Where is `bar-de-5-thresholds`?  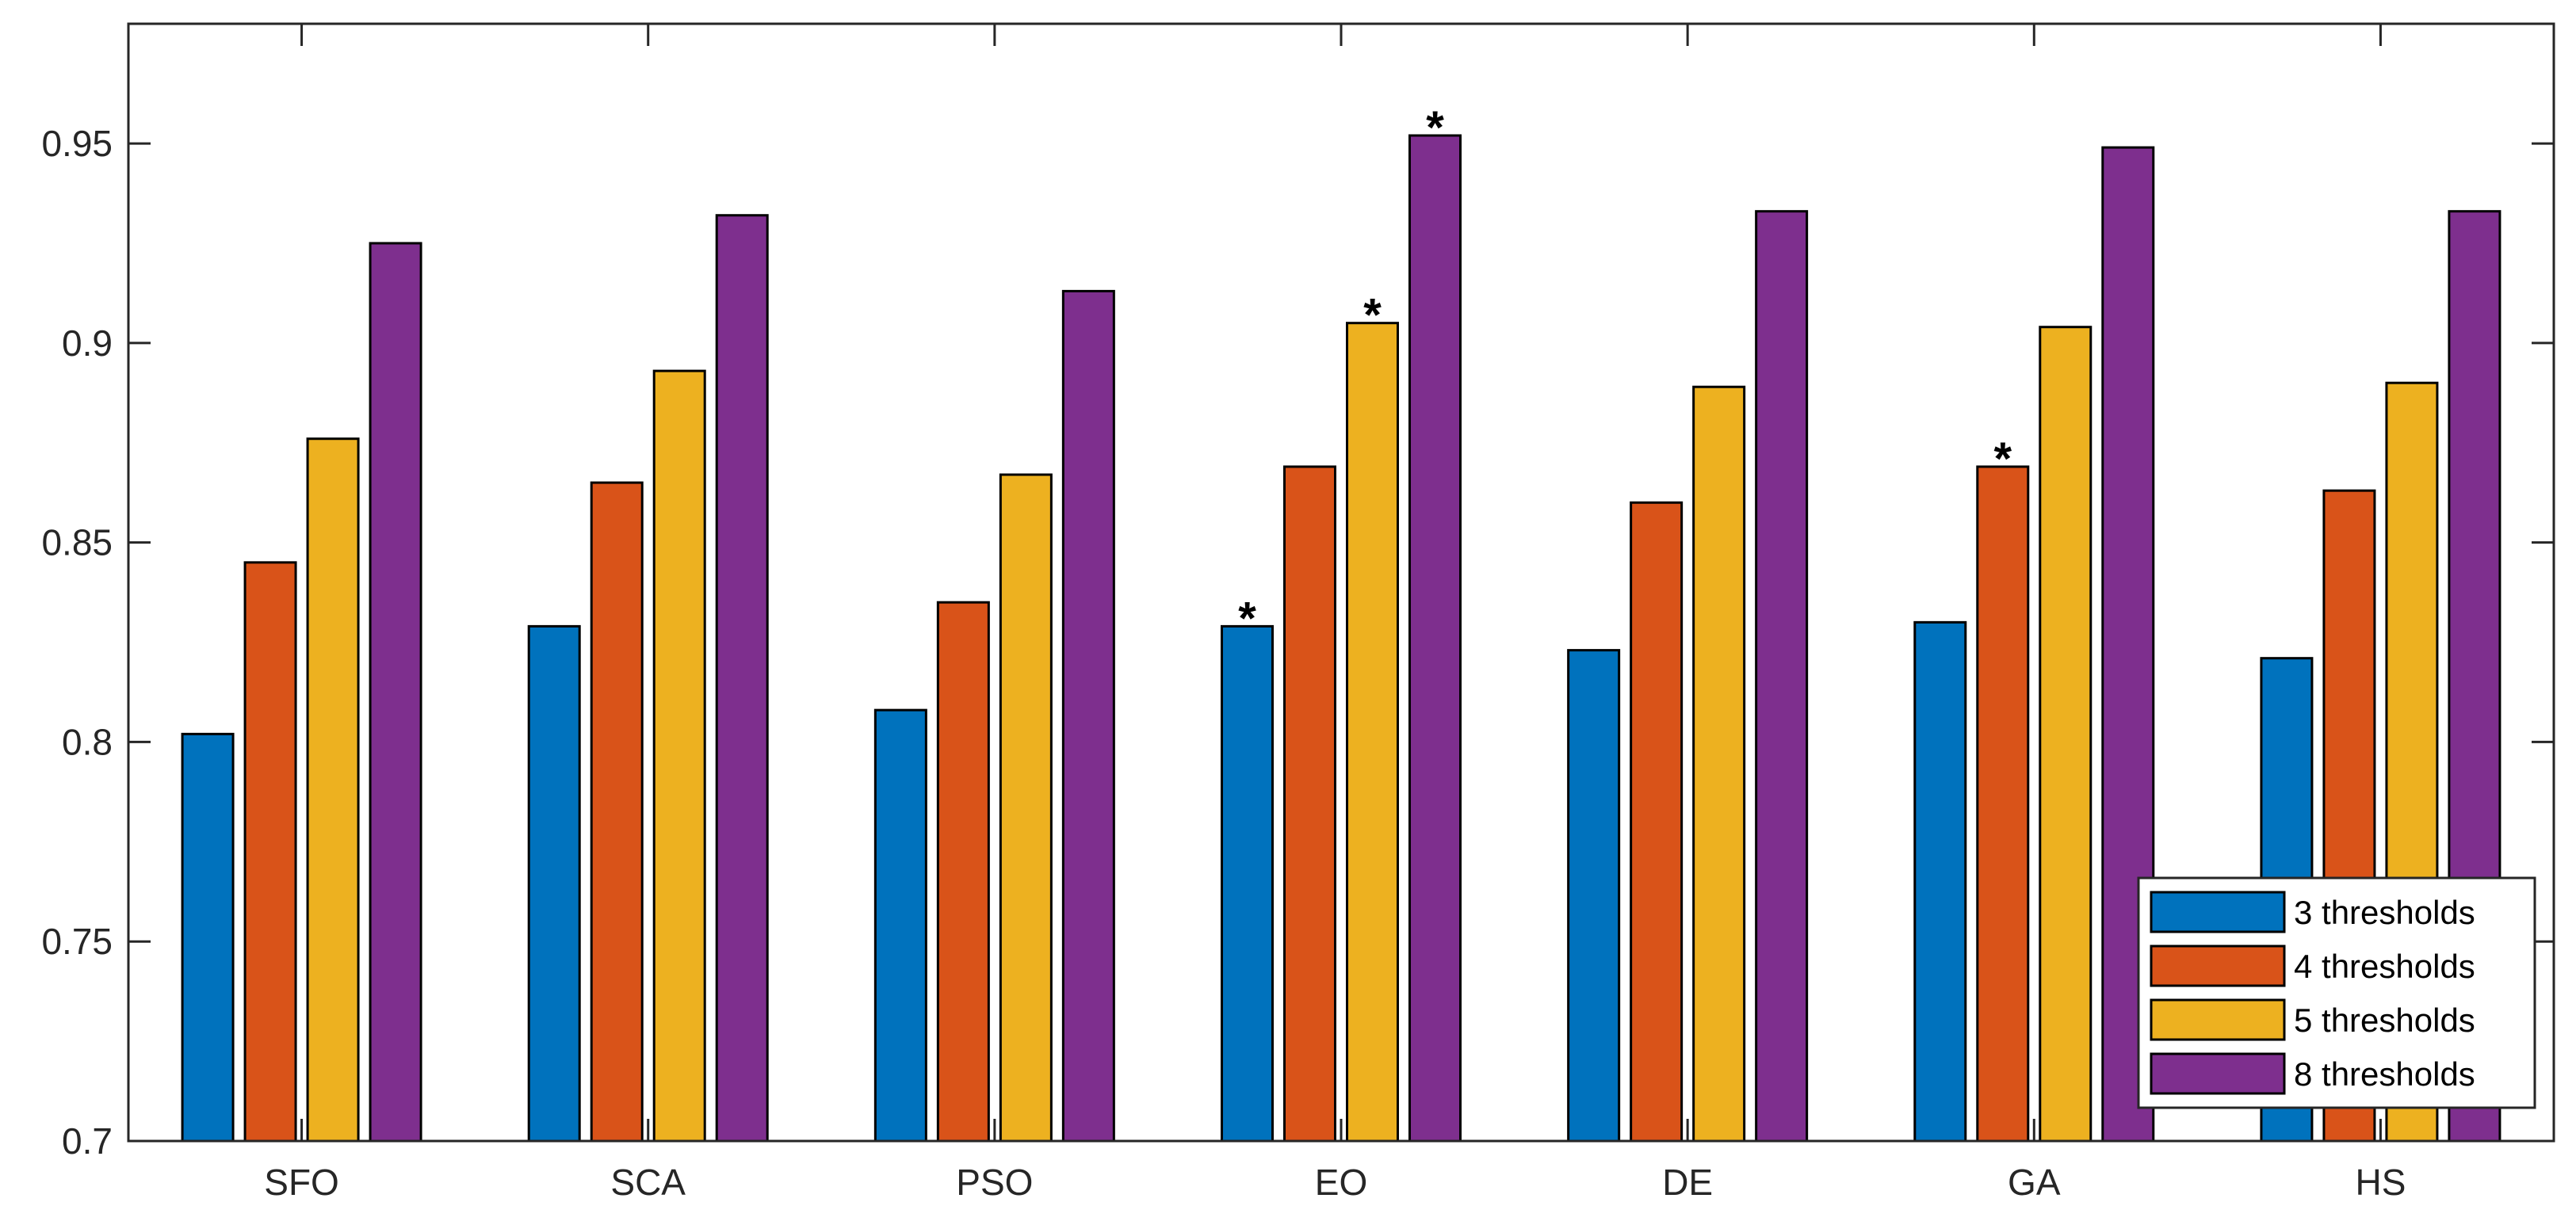 bar-de-5-thresholds is located at coordinates (1719, 764).